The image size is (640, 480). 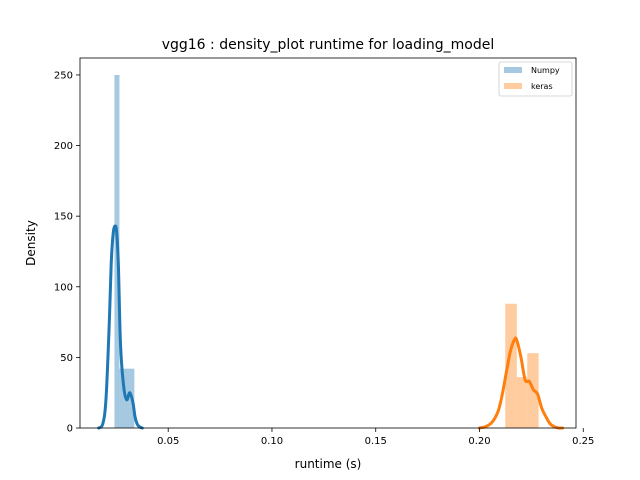 I want to click on kde-line-numpy, so click(x=120, y=327).